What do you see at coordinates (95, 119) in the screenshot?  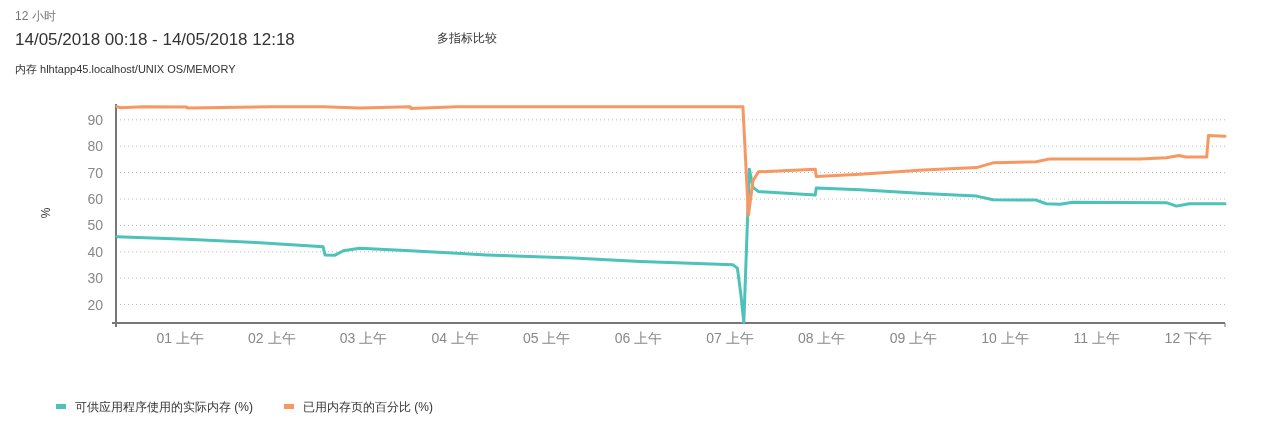 I see `y-tick-label: 90` at bounding box center [95, 119].